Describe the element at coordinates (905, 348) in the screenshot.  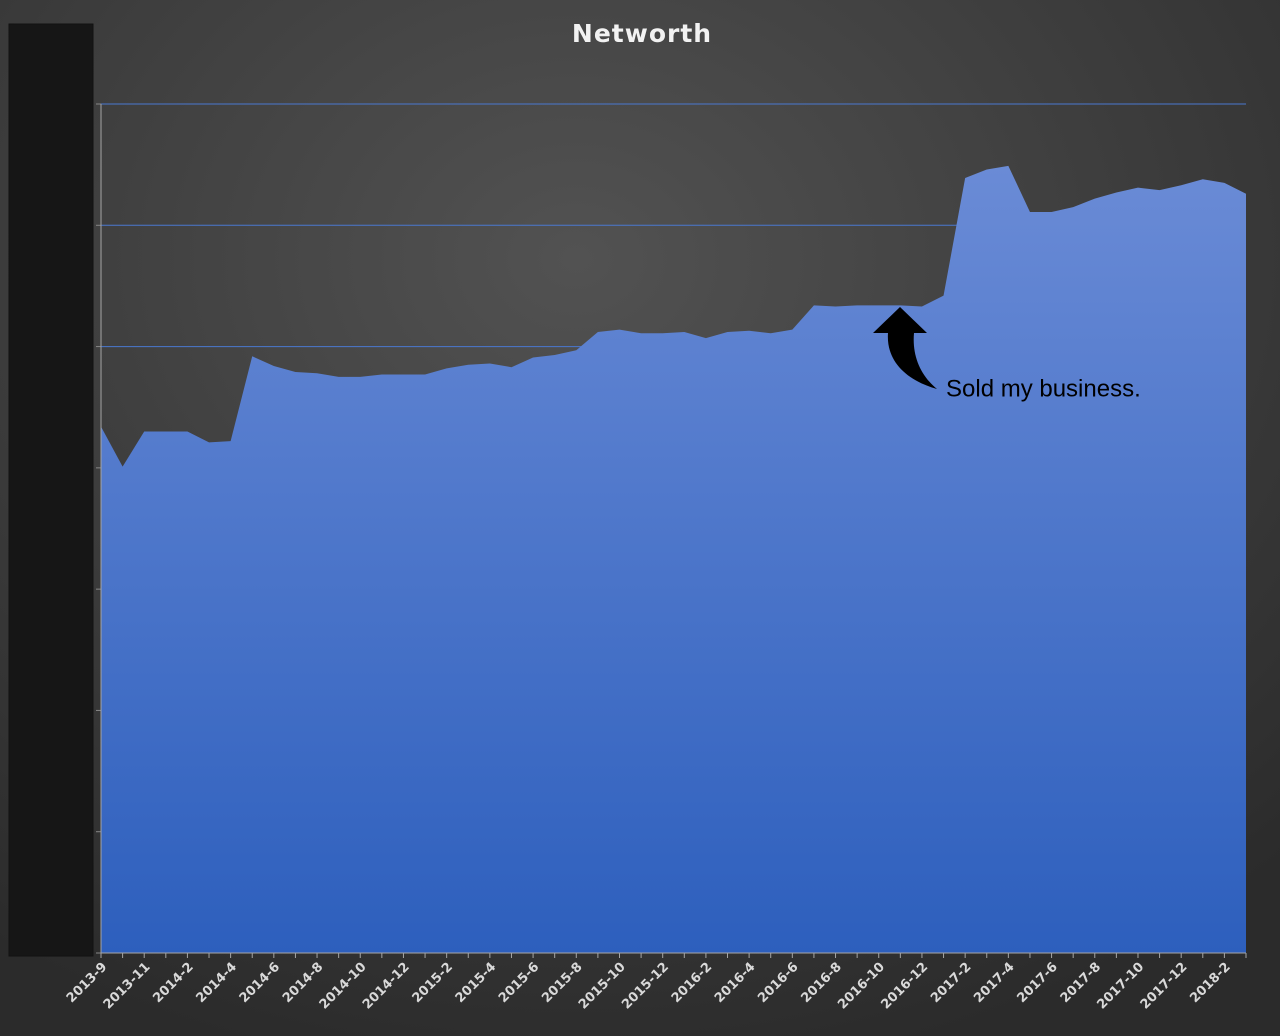
I see `annotation-arrow` at that location.